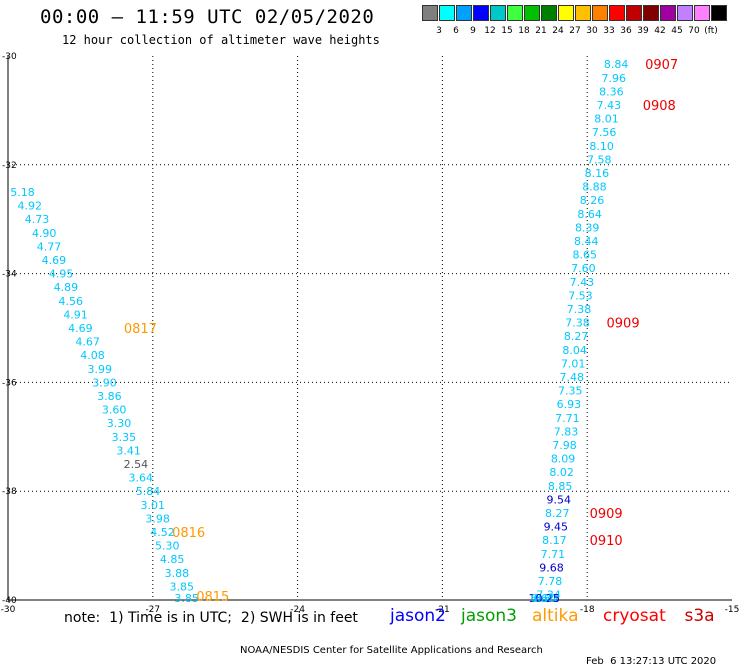 This screenshot has height=667, width=740. I want to click on wave-height-value: 3.85, so click(186, 598).